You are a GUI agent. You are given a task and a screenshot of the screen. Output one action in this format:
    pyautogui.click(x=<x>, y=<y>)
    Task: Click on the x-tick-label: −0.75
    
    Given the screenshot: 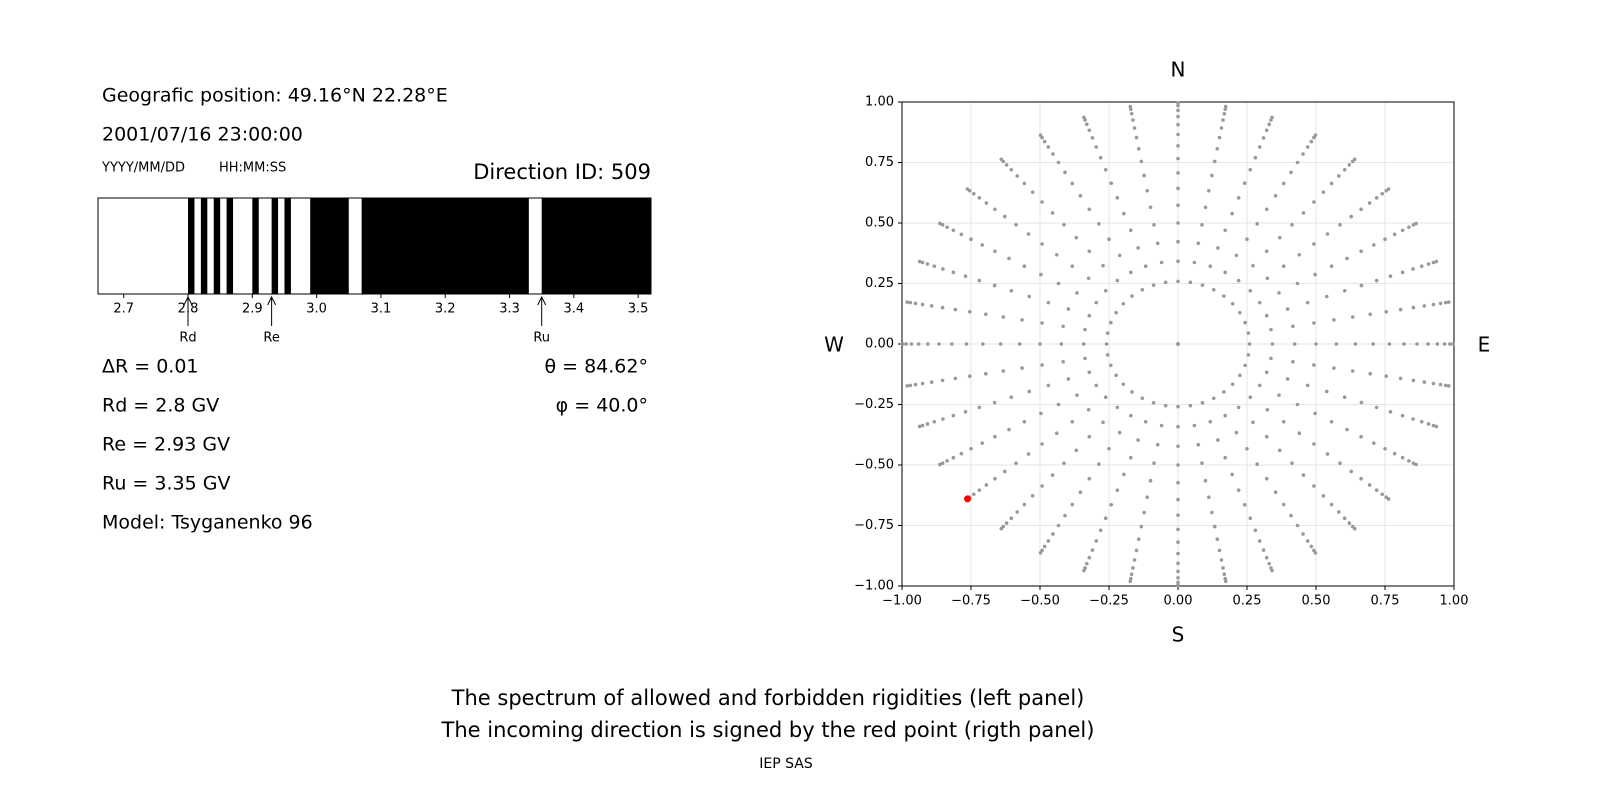 What is the action you would take?
    pyautogui.click(x=971, y=601)
    